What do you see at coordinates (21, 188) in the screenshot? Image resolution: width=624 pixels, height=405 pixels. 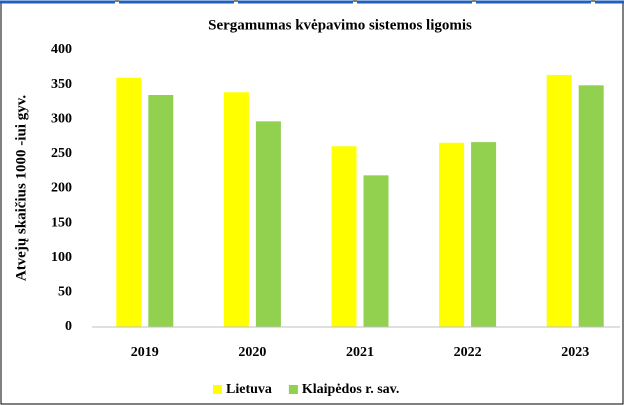 I see `y-axis-label: Atvejų skaičius 1000 -iui gyv.` at bounding box center [21, 188].